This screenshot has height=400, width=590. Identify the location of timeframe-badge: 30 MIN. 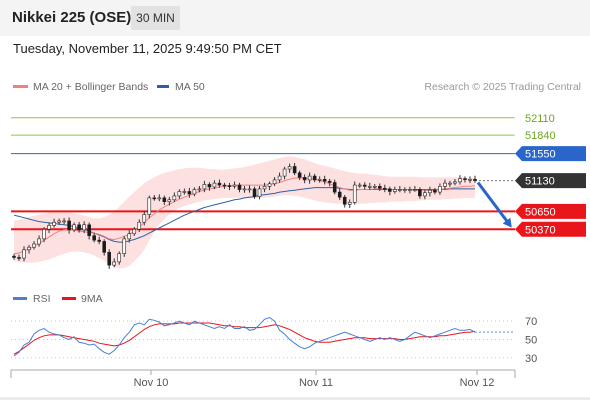
(155, 18).